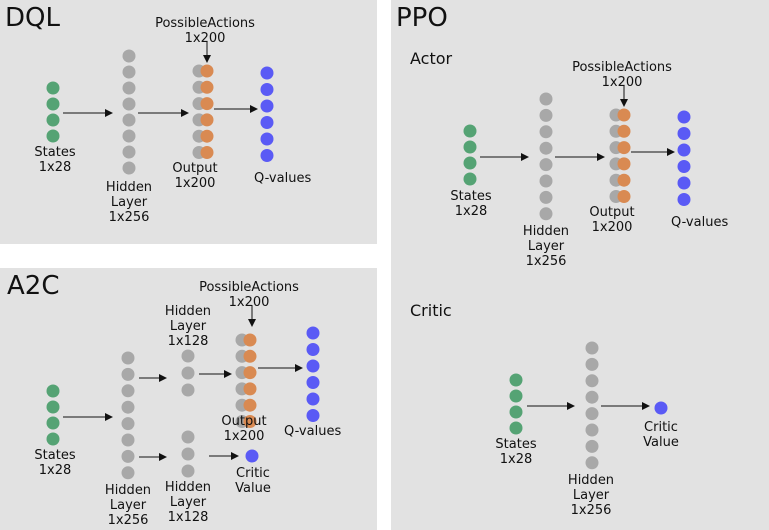  Describe the element at coordinates (622, 82) in the screenshot. I see `ppo-actor-actions-label: 1x200` at that location.